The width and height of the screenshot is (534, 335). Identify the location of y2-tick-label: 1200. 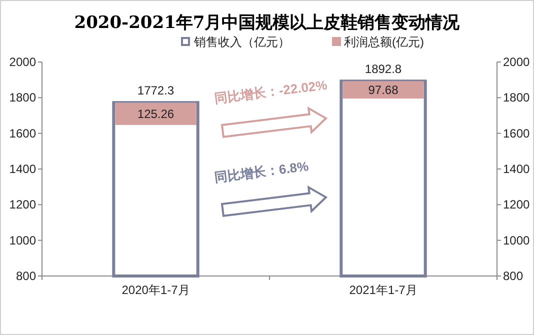
(516, 205).